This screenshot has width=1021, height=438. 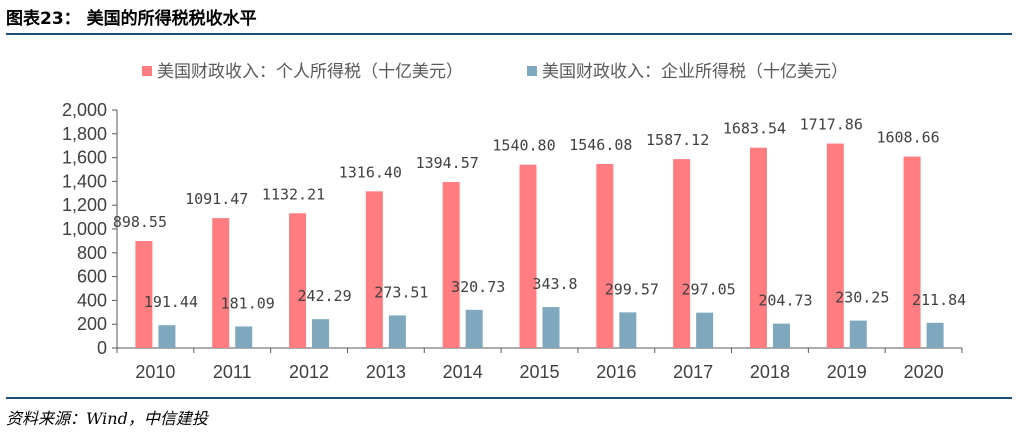 What do you see at coordinates (92, 324) in the screenshot?
I see `y-tick-label: 200` at bounding box center [92, 324].